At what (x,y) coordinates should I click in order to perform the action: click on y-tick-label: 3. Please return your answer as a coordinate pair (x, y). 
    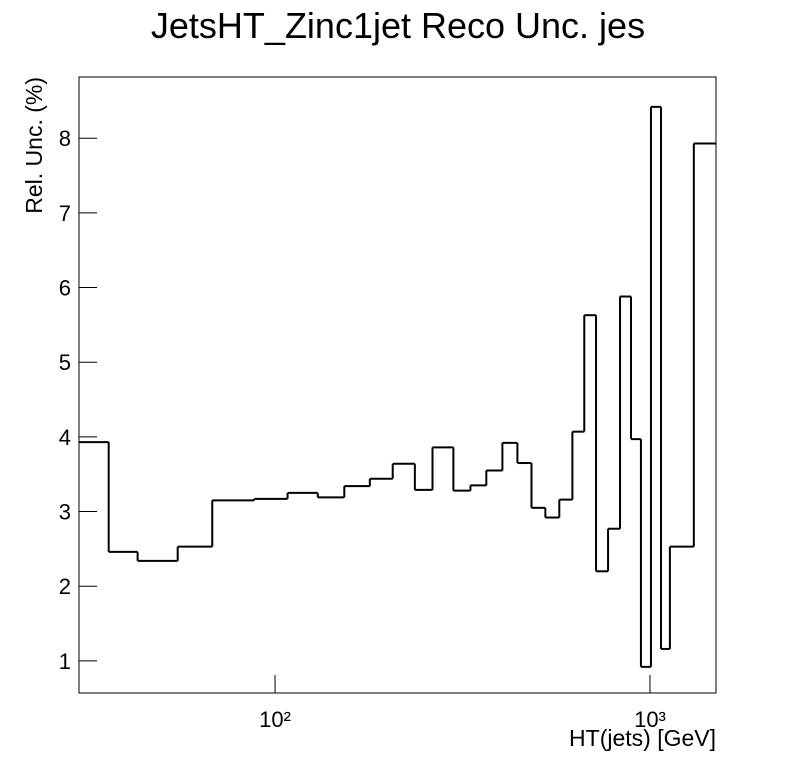
    Looking at the image, I should click on (65, 512).